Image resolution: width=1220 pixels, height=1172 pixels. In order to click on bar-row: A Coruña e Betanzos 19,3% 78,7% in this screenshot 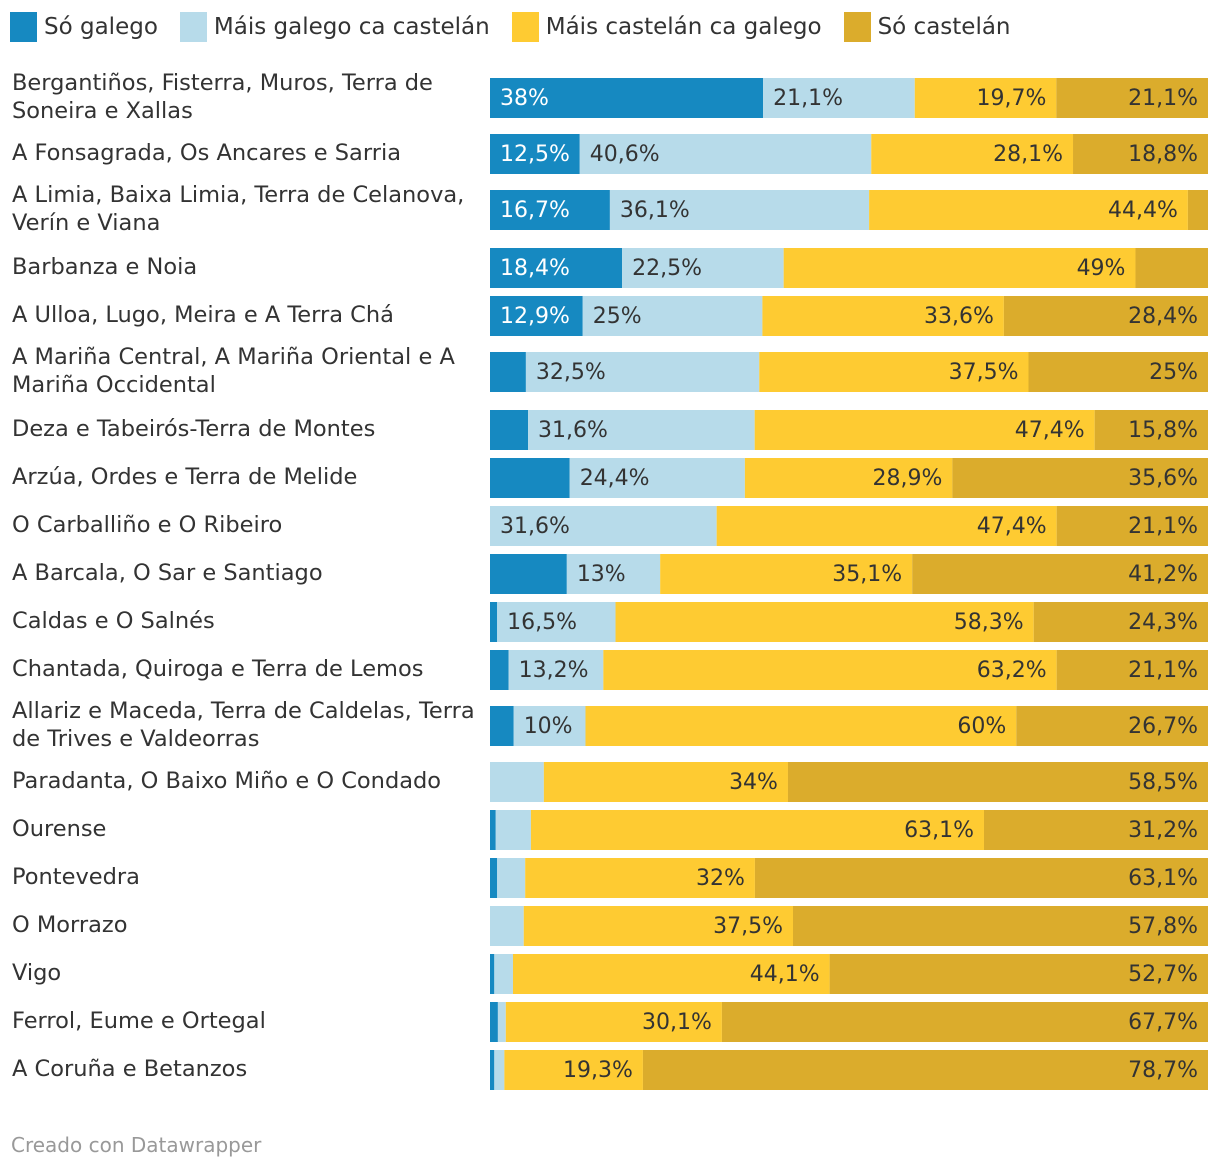, I will do `click(610, 1070)`.